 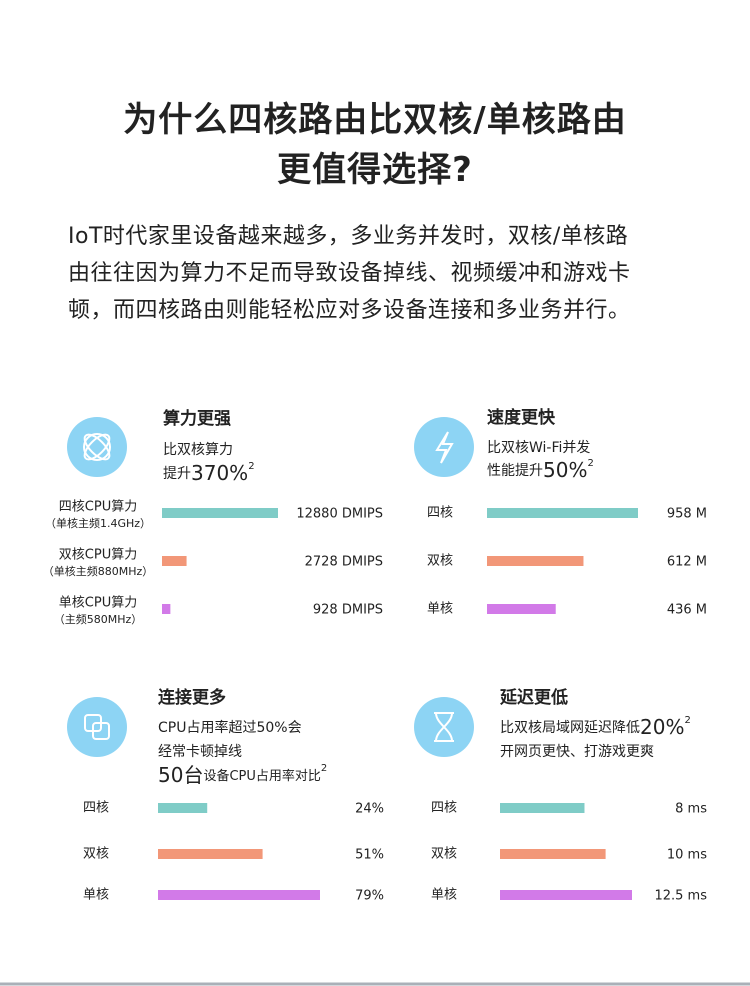 I want to click on category-label: 单核CPU算力, so click(x=98, y=603).